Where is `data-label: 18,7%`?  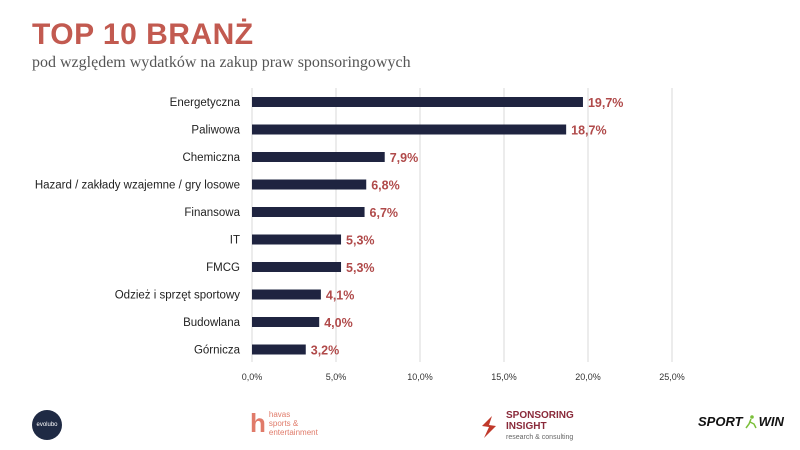
data-label: 18,7% is located at coordinates (588, 131).